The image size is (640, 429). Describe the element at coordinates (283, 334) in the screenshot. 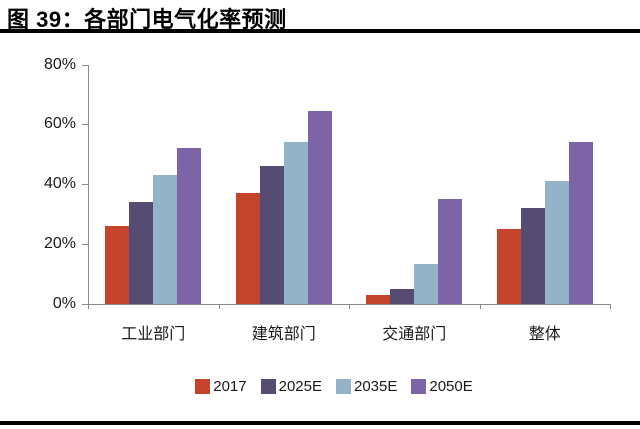

I see `x-axis-category-label: 建筑部门` at that location.